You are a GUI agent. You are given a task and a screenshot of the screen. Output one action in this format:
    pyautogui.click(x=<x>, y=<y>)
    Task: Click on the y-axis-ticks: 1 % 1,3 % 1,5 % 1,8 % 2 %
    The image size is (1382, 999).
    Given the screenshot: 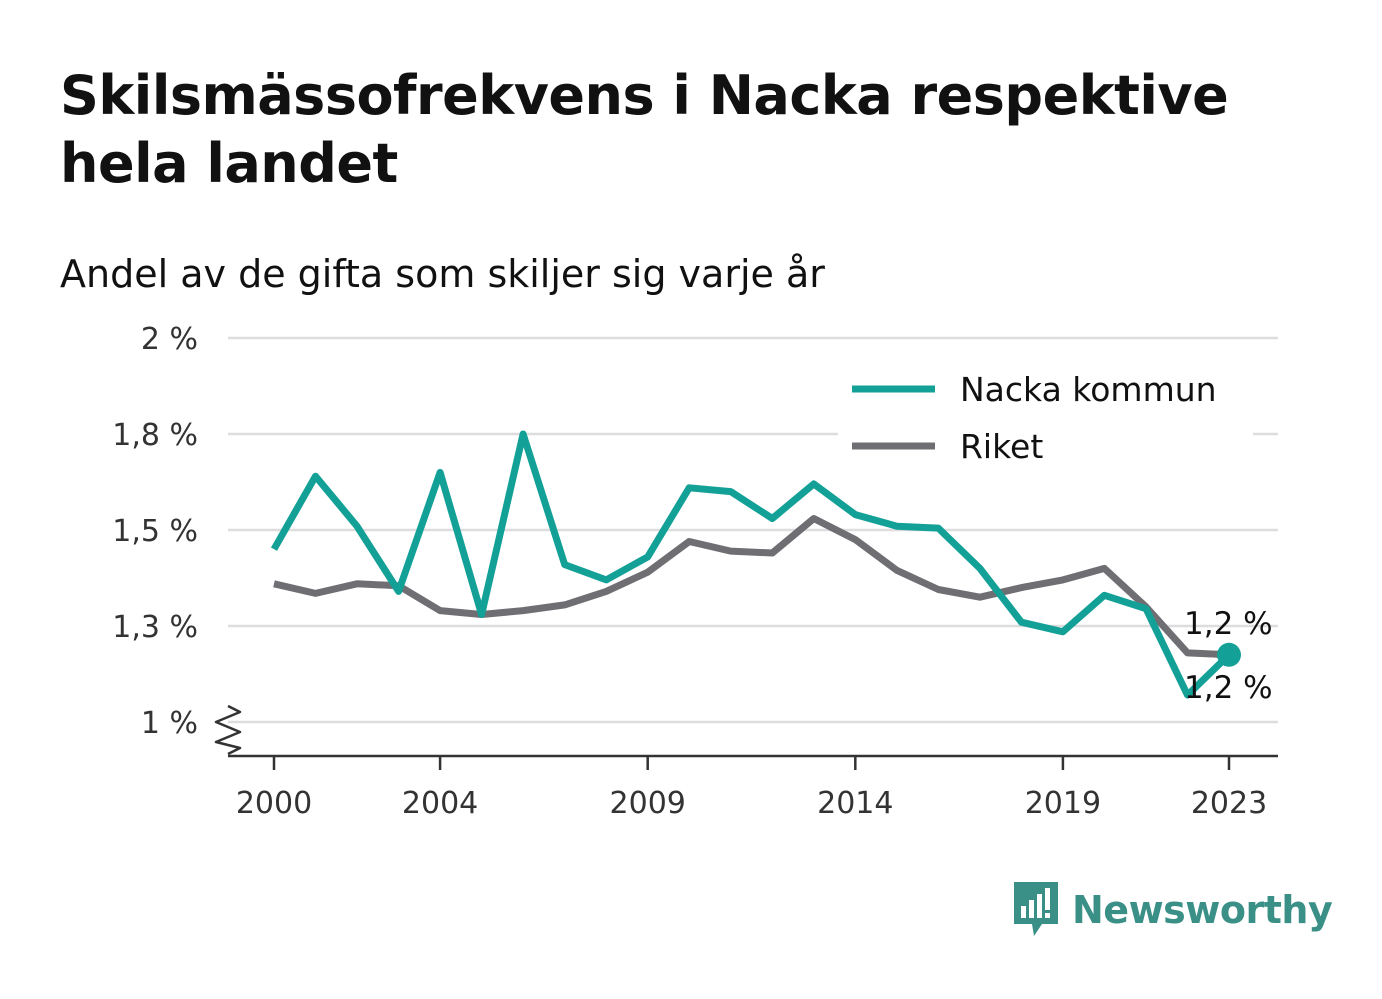 What is the action you would take?
    pyautogui.click(x=155, y=531)
    